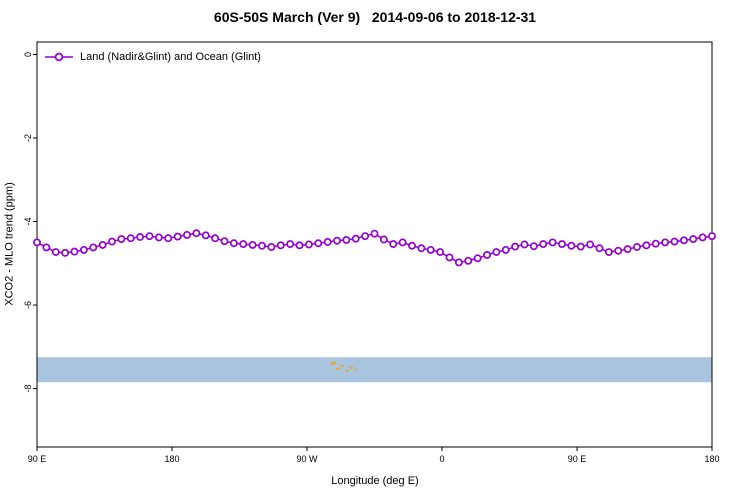 The height and width of the screenshot is (500, 750). Describe the element at coordinates (307, 459) in the screenshot. I see `x-tick-label: 90 W` at that location.